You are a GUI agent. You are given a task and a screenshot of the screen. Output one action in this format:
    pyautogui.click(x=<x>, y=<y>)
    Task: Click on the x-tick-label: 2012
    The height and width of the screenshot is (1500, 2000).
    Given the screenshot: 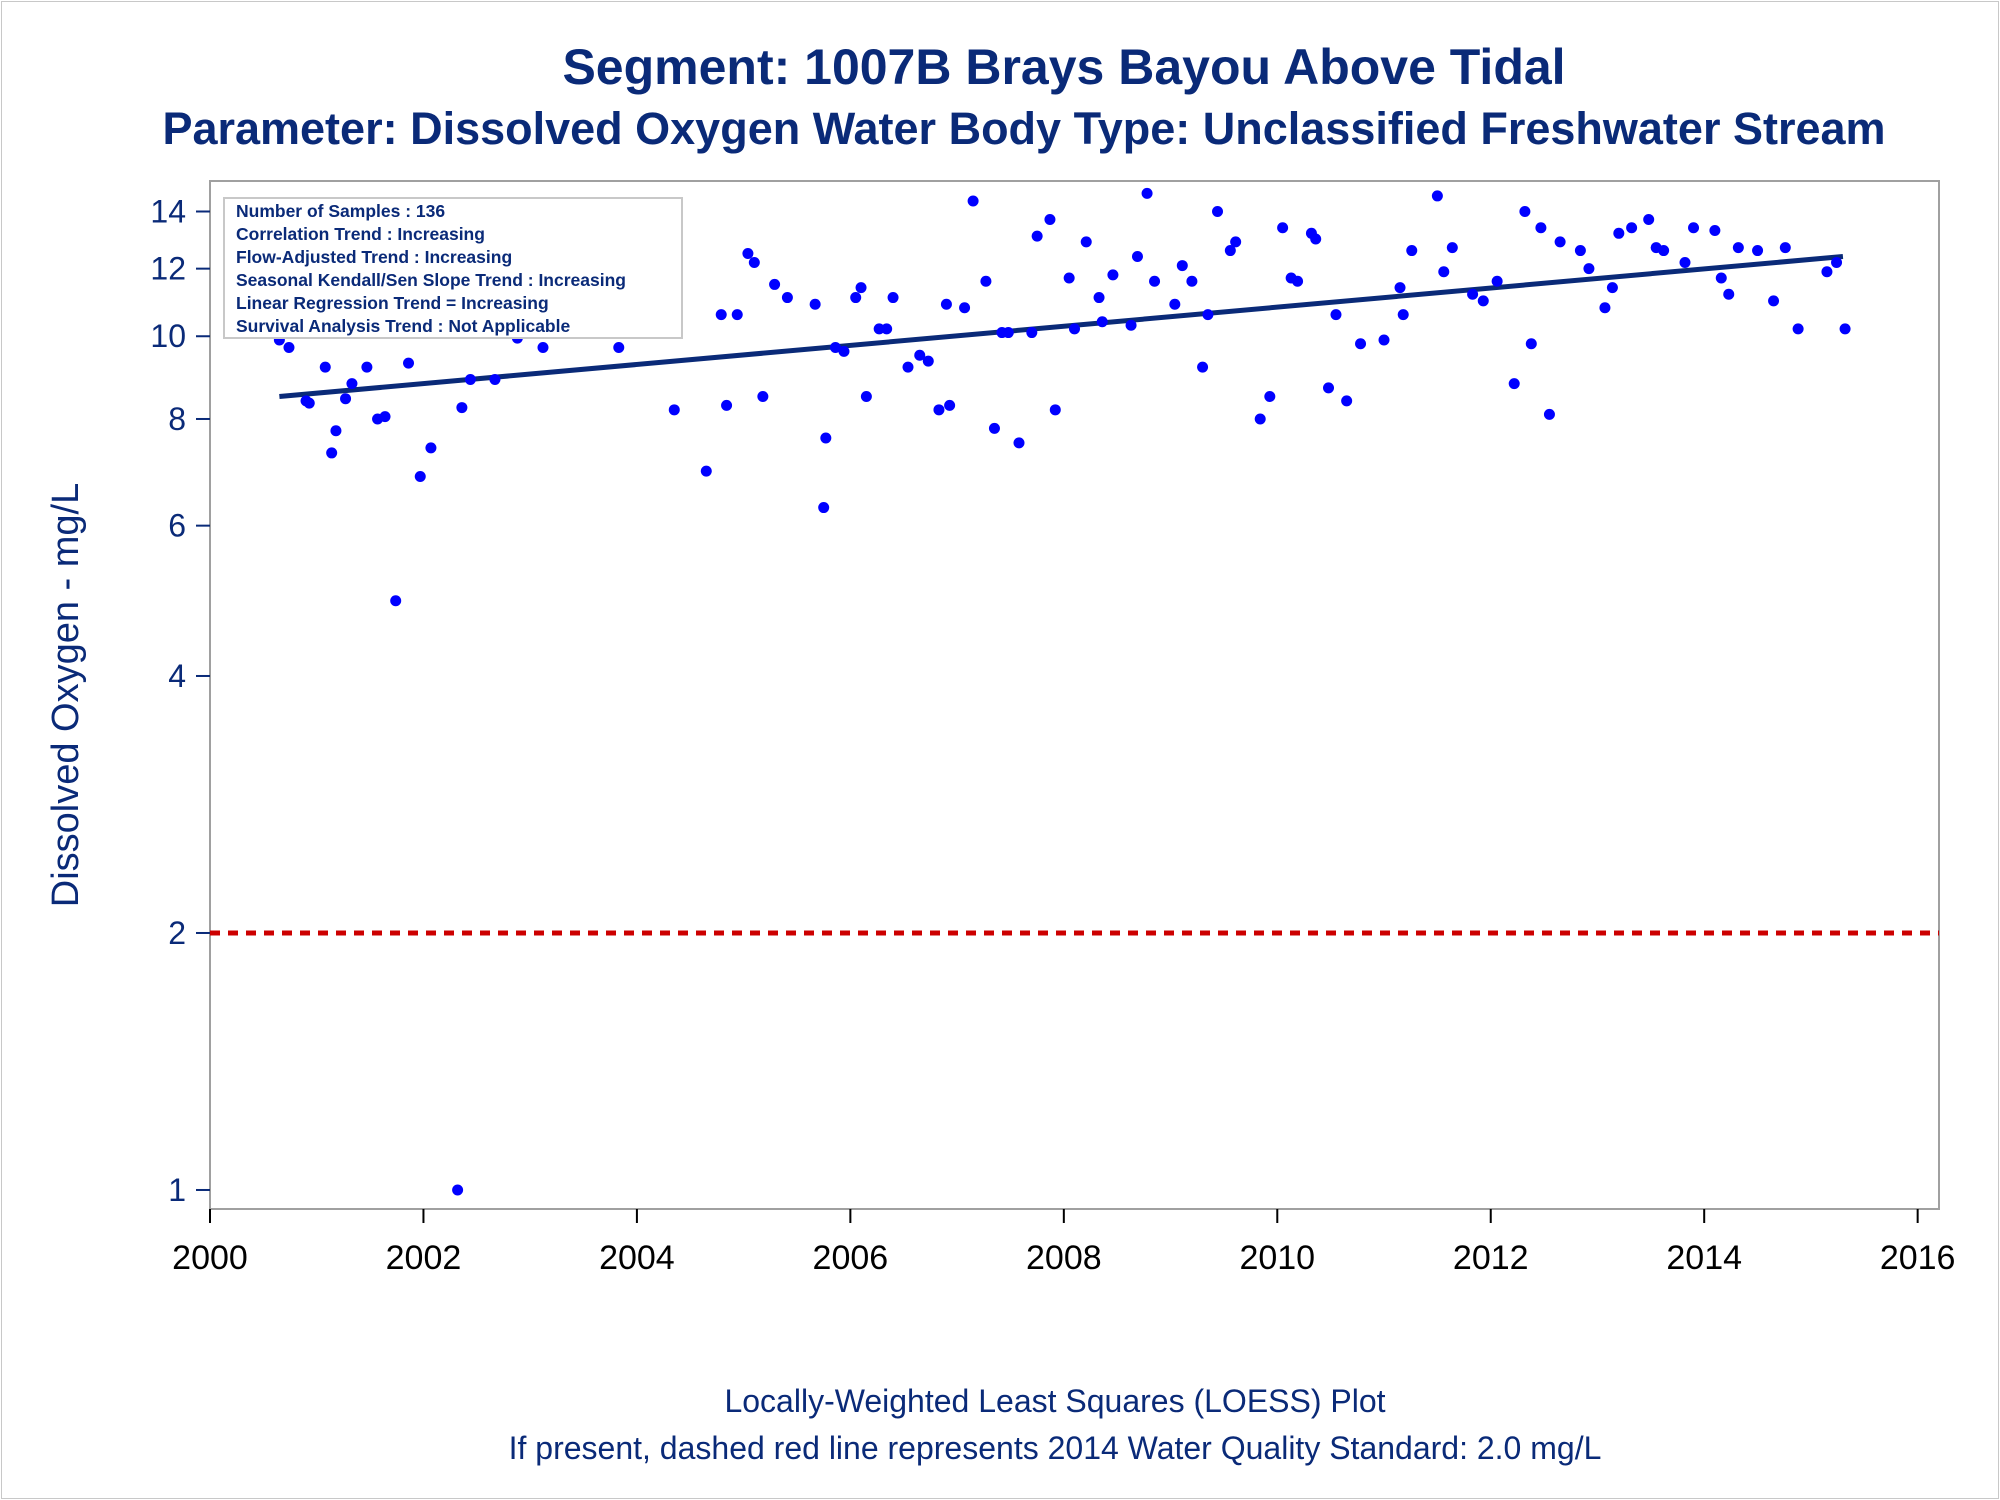 What is the action you would take?
    pyautogui.click(x=1491, y=1258)
    